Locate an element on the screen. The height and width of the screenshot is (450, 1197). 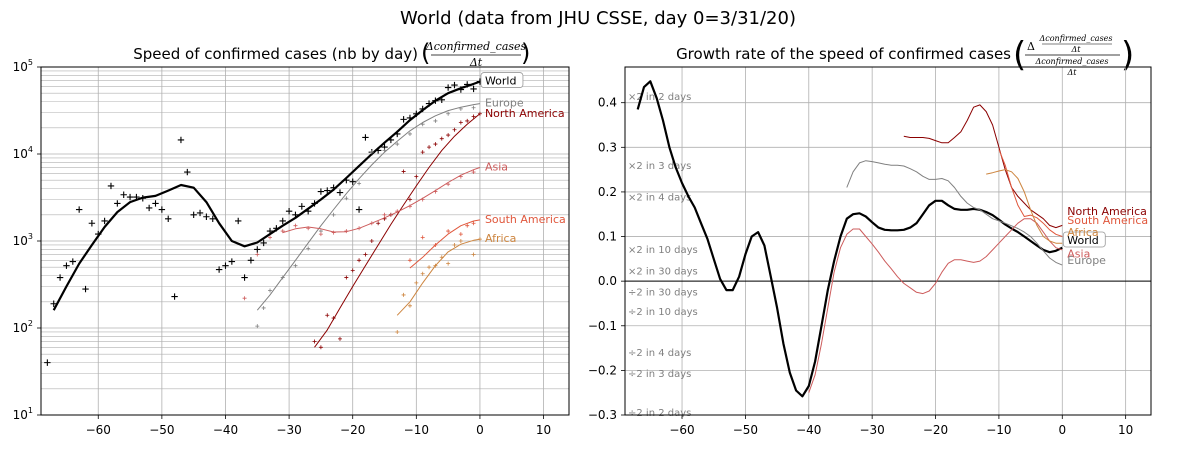
series-label: World is located at coordinates (1083, 240).